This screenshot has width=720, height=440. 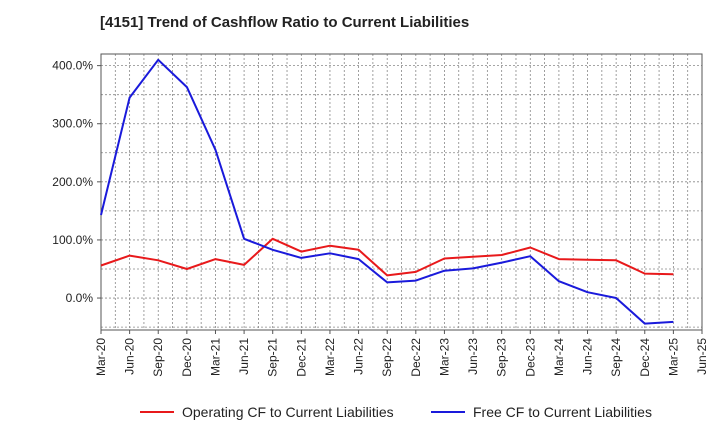 I want to click on x-tick-label: Sep-24, so click(x=616, y=357).